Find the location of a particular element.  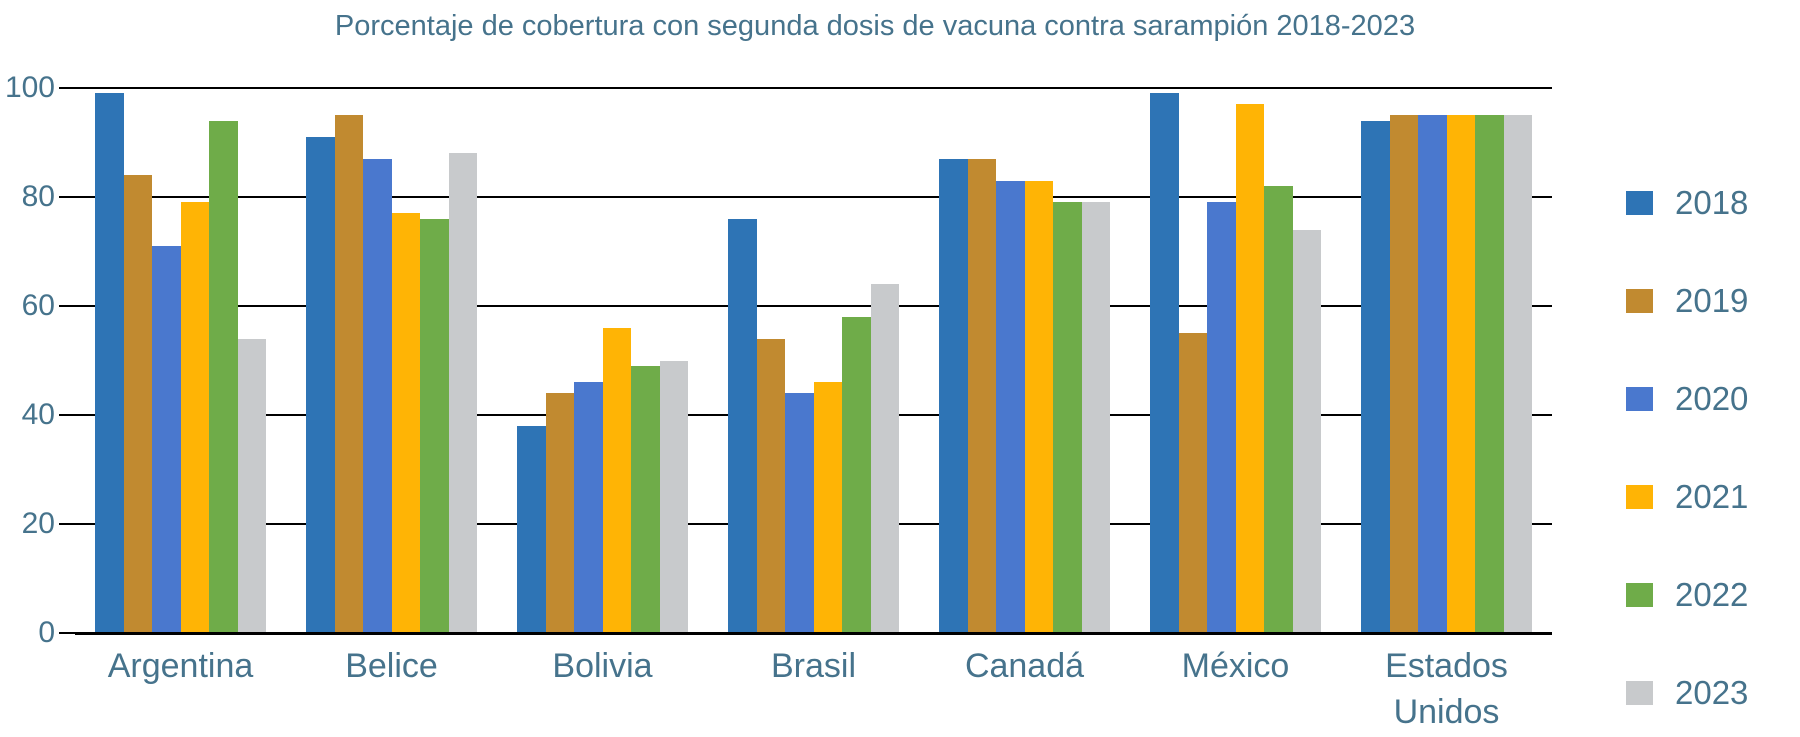

legend-swatch-2022 is located at coordinates (1639, 594).